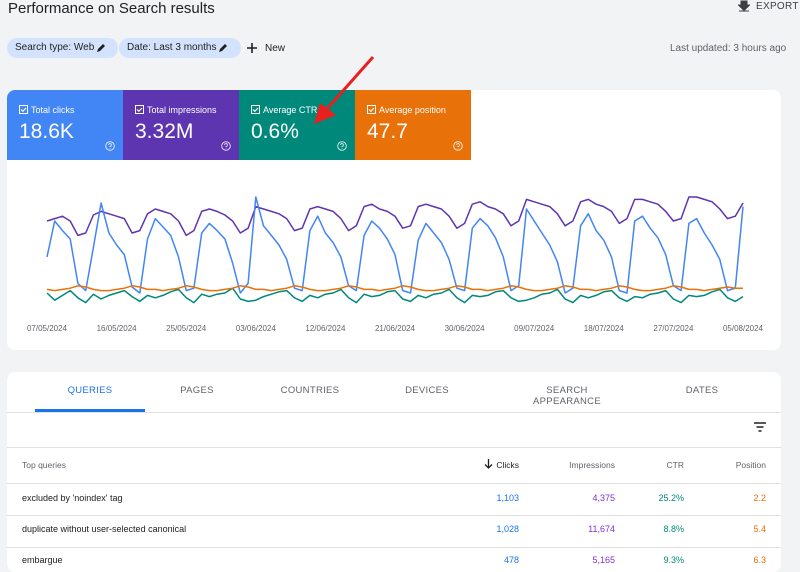  What do you see at coordinates (673, 560) in the screenshot?
I see `metric-cell: 9.3%` at bounding box center [673, 560].